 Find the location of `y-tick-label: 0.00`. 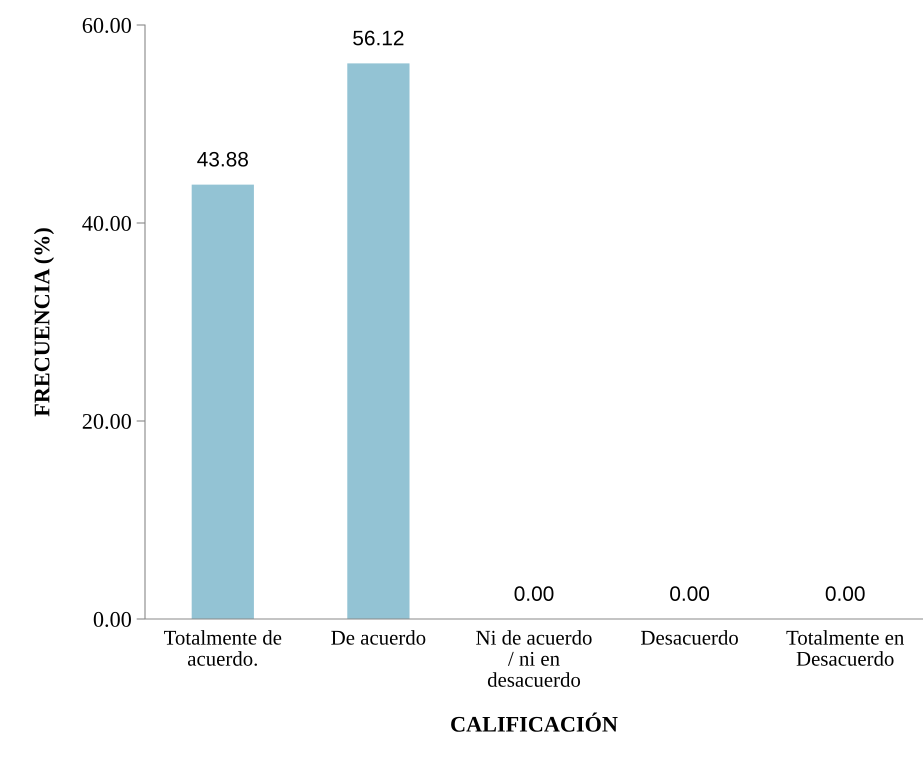

y-tick-label: 0.00 is located at coordinates (112, 620).